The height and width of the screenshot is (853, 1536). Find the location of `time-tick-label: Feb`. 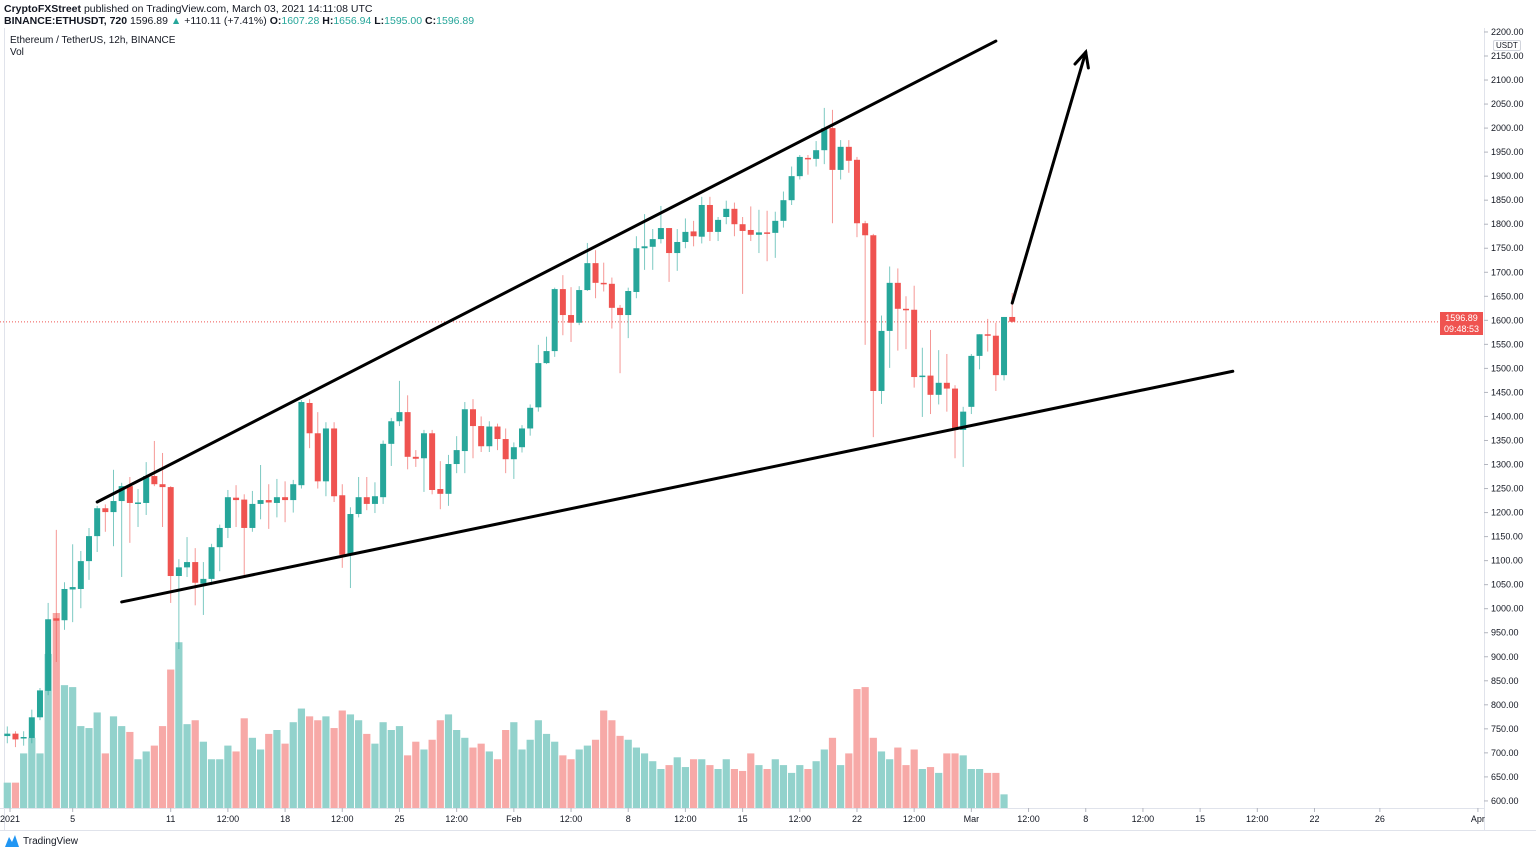

time-tick-label: Feb is located at coordinates (514, 819).